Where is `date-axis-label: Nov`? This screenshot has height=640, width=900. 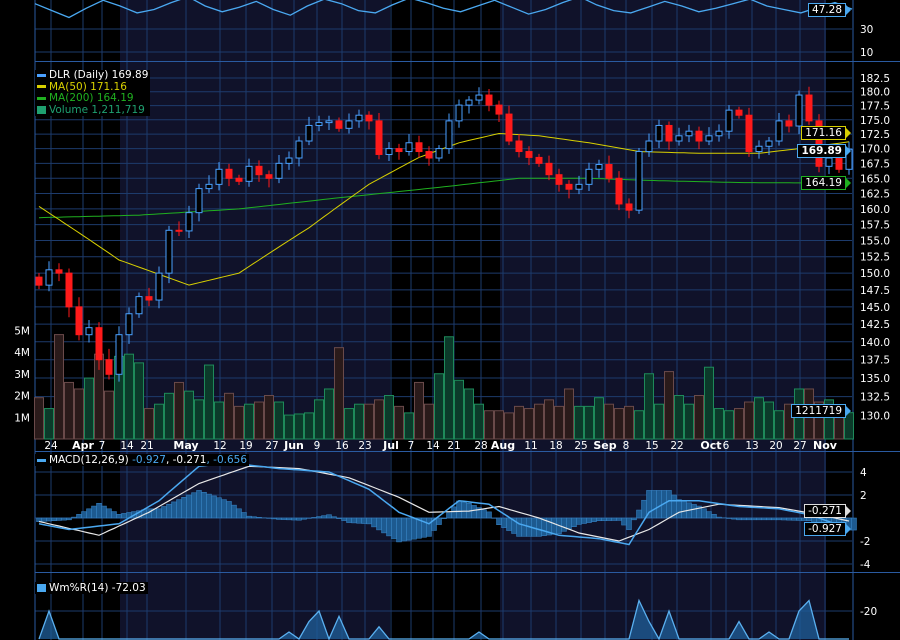
date-axis-label: Nov is located at coordinates (825, 445).